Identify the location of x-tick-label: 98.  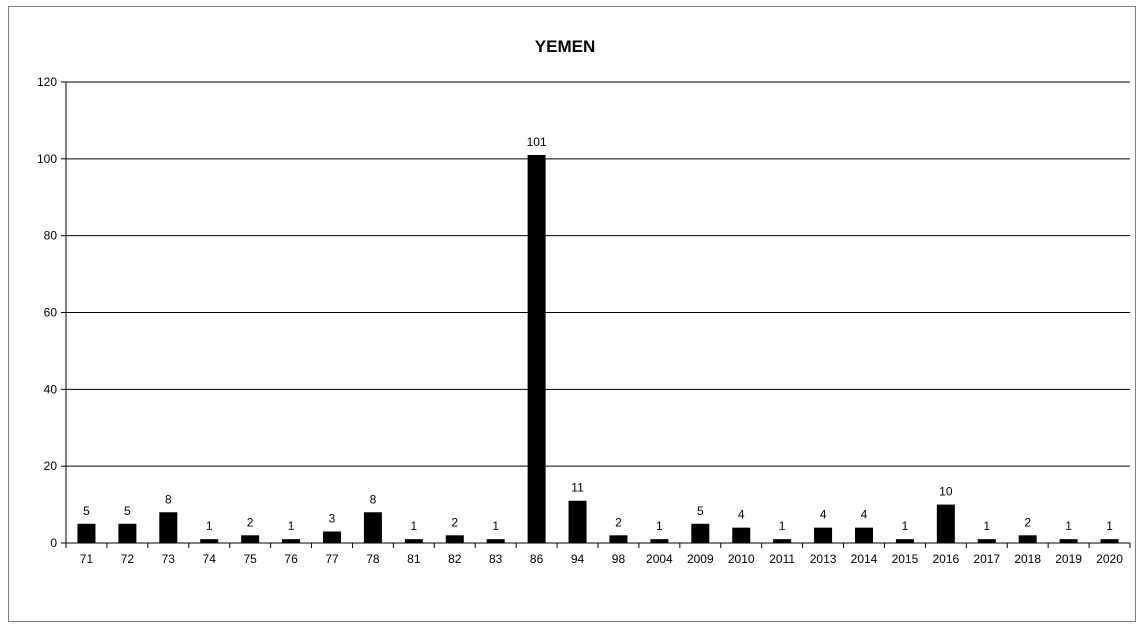
(619, 559).